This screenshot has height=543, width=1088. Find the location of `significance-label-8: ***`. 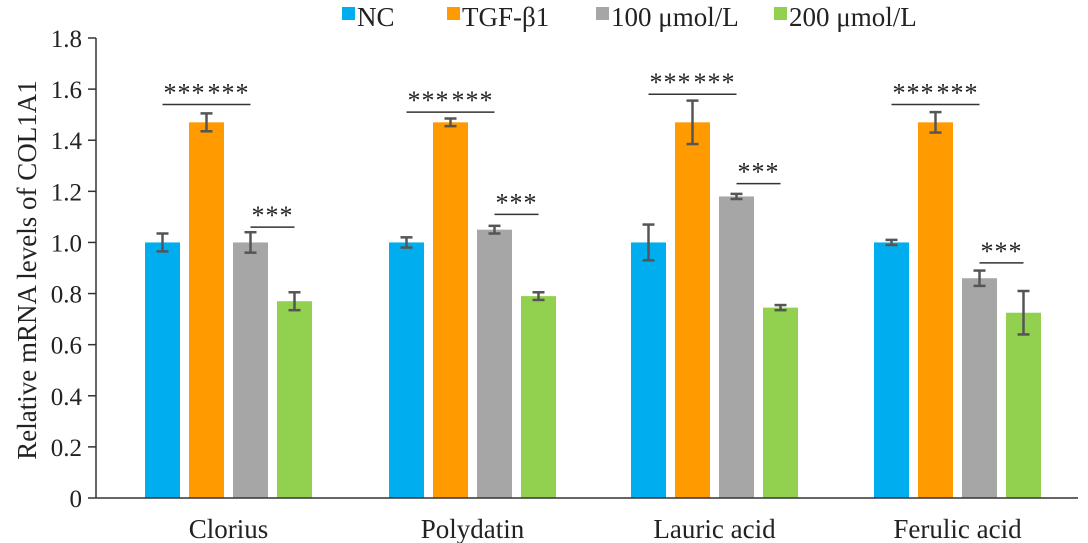

significance-label-8: *** is located at coordinates (759, 172).